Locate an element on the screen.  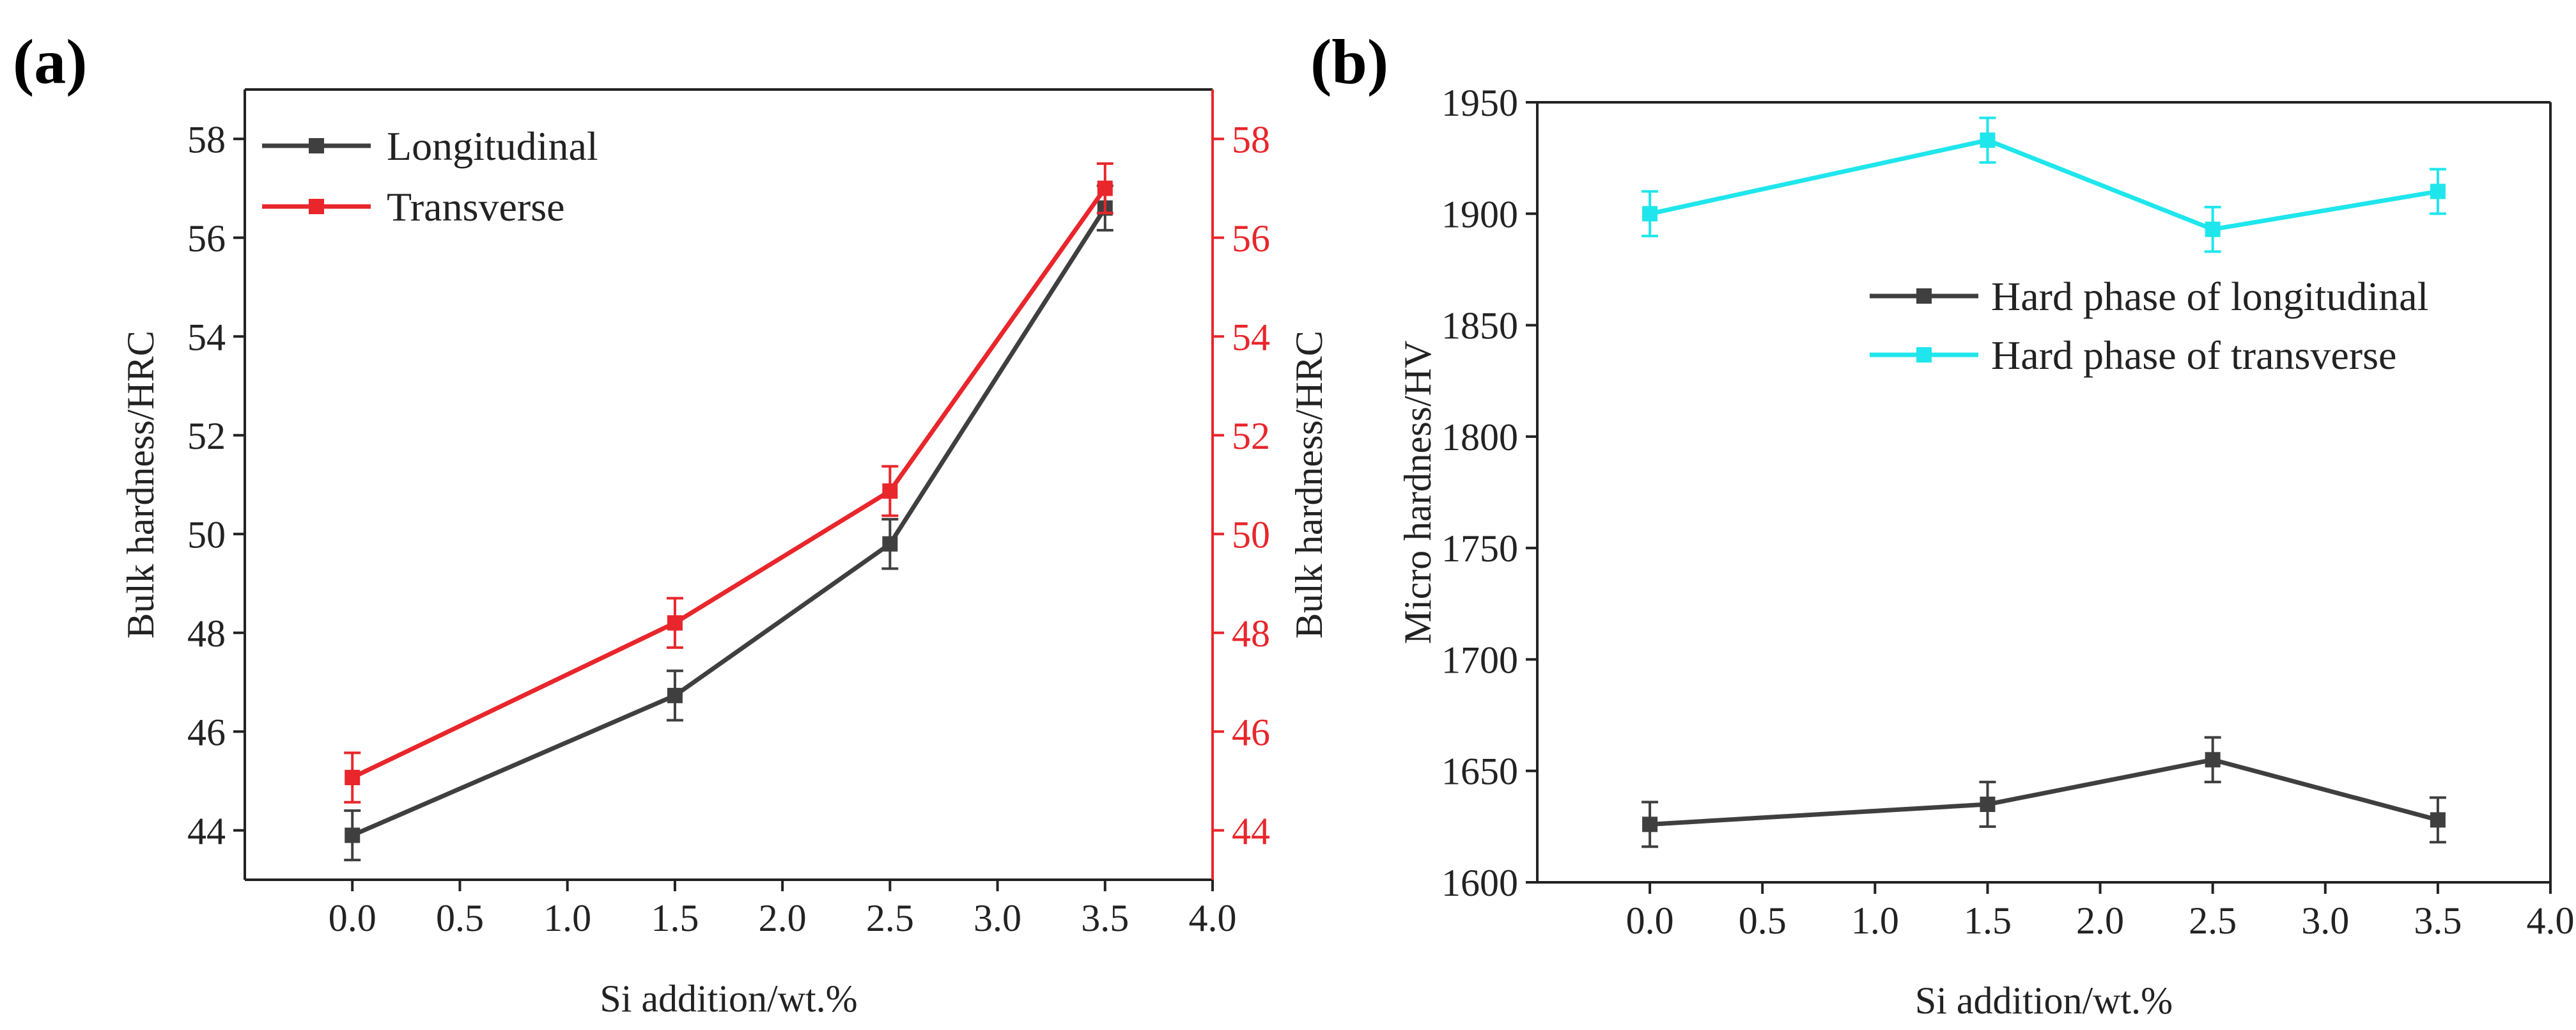
panel-a-x-tick-label: 1.0 is located at coordinates (567, 918).